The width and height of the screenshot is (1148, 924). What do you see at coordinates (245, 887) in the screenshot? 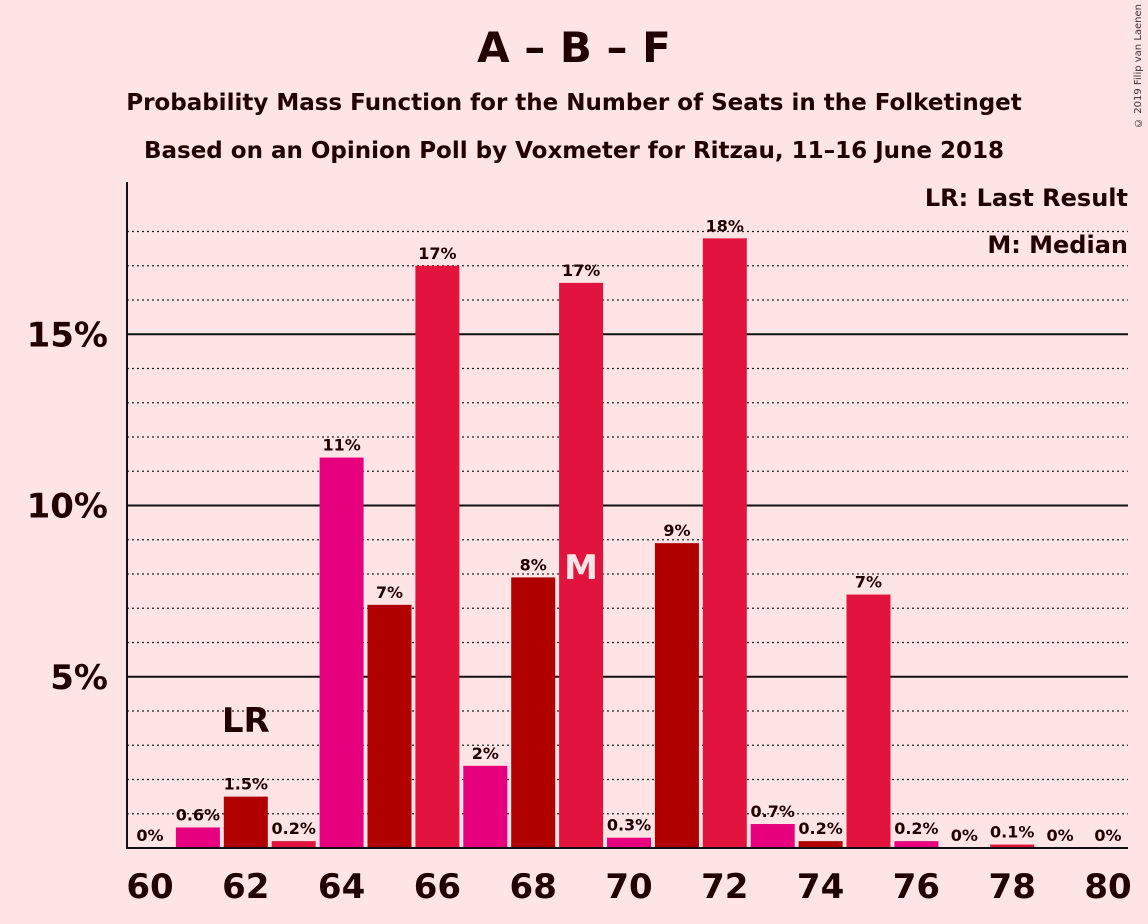
I see `x-tick-label: 62` at bounding box center [245, 887].